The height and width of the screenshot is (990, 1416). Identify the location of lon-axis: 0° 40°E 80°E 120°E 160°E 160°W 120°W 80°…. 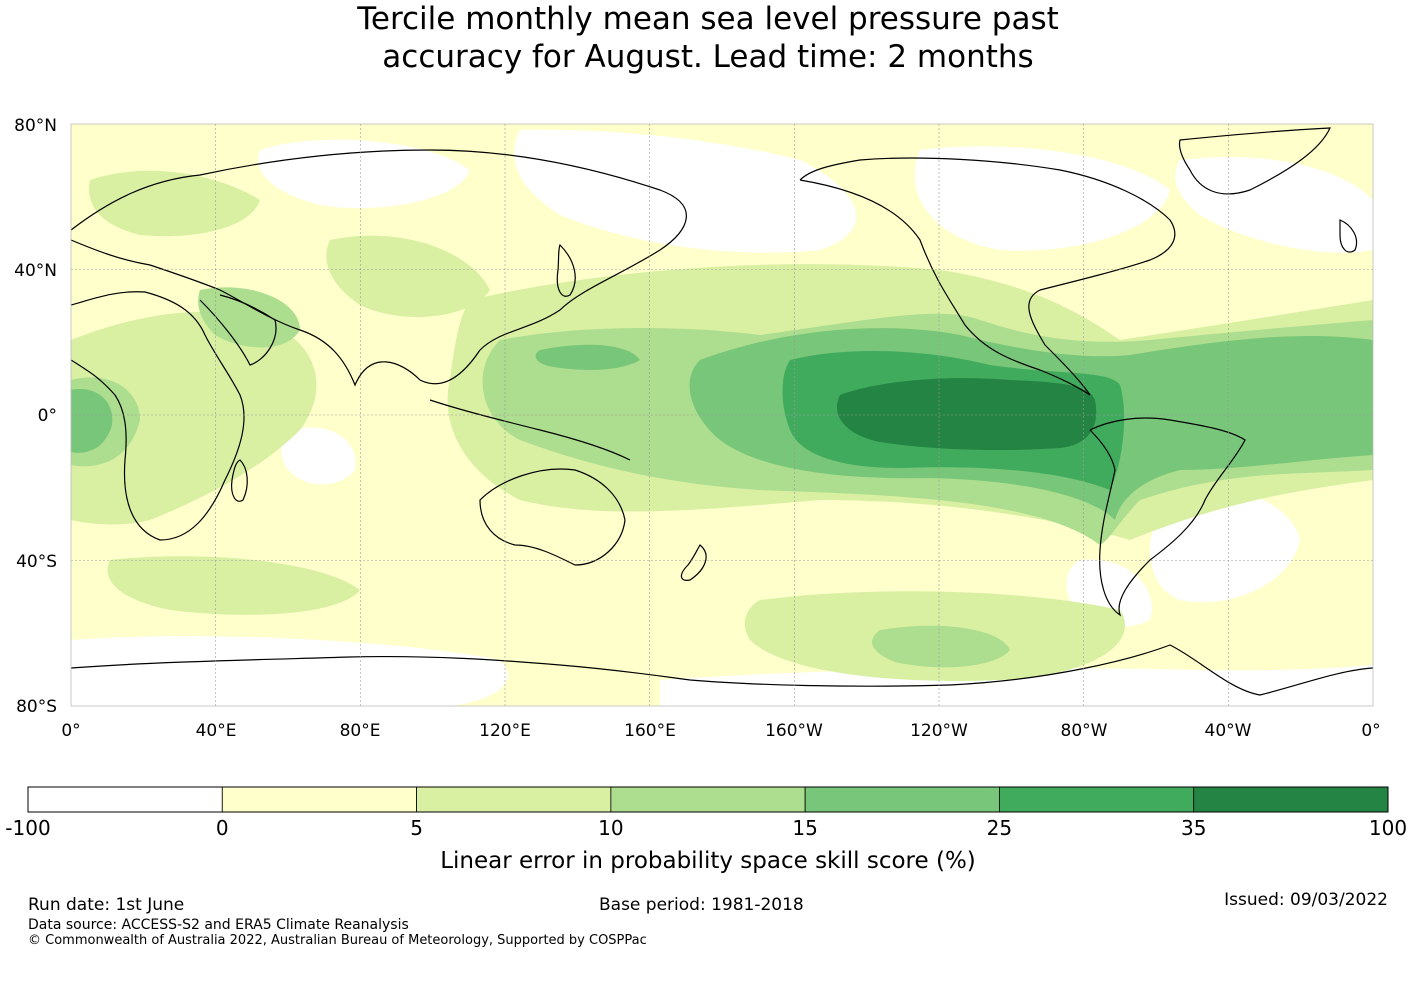
(720, 731).